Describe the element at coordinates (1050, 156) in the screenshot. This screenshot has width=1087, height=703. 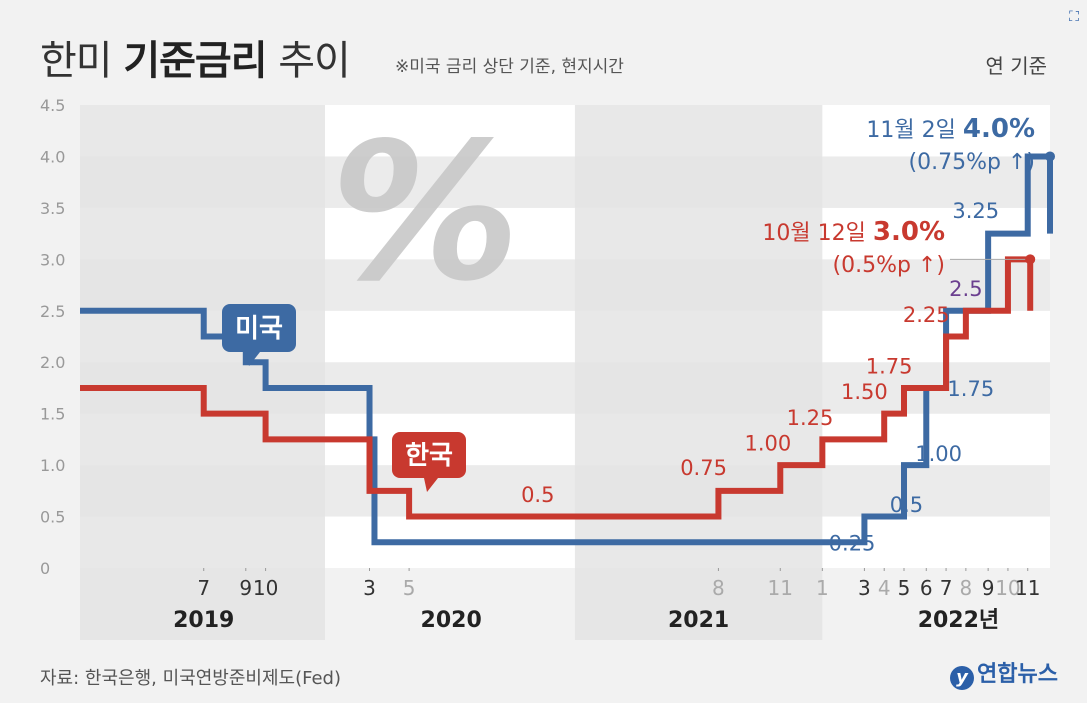
I see `us-end-marker` at that location.